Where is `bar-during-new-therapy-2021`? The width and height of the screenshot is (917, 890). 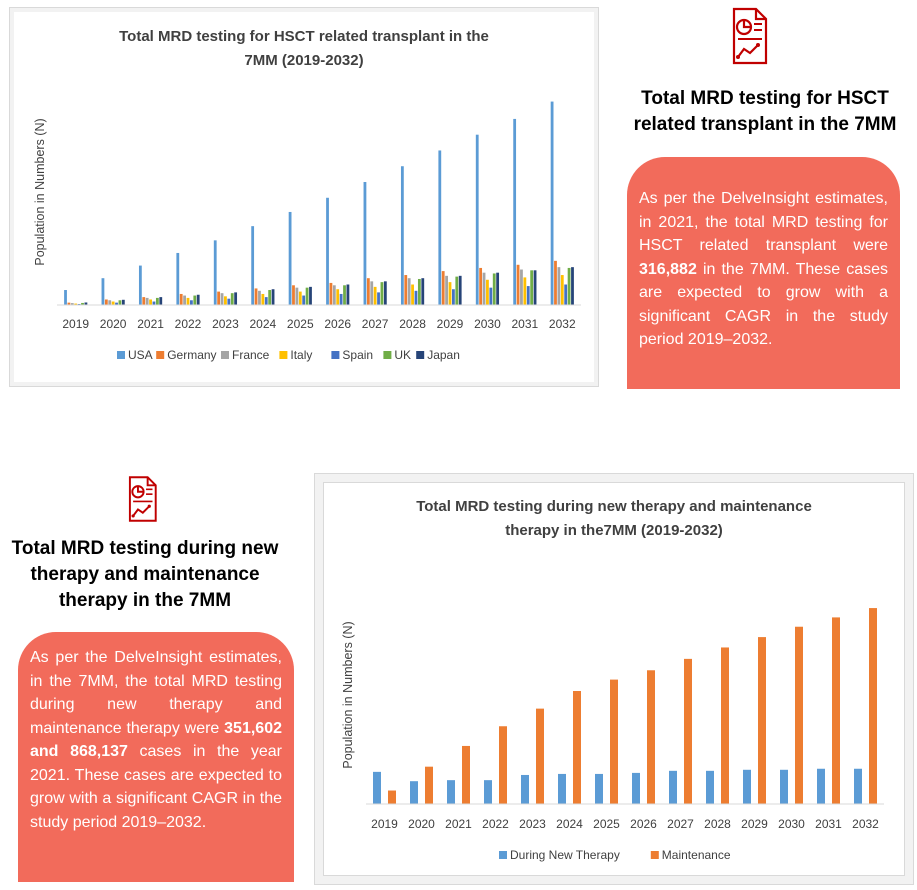
bar-during-new-therapy-2021 is located at coordinates (451, 792).